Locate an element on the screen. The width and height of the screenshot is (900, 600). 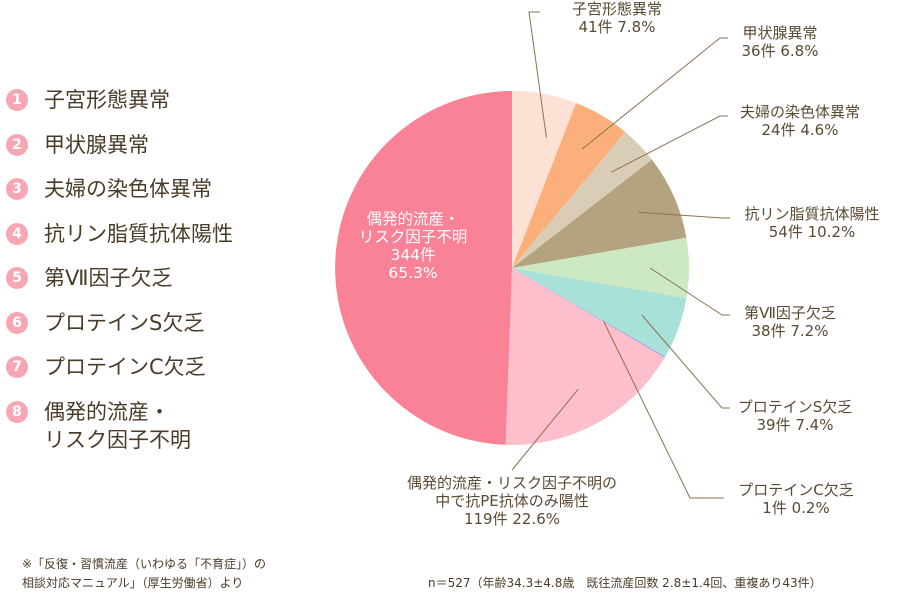
legend-label: 夫婦の染色体異常 is located at coordinates (128, 189).